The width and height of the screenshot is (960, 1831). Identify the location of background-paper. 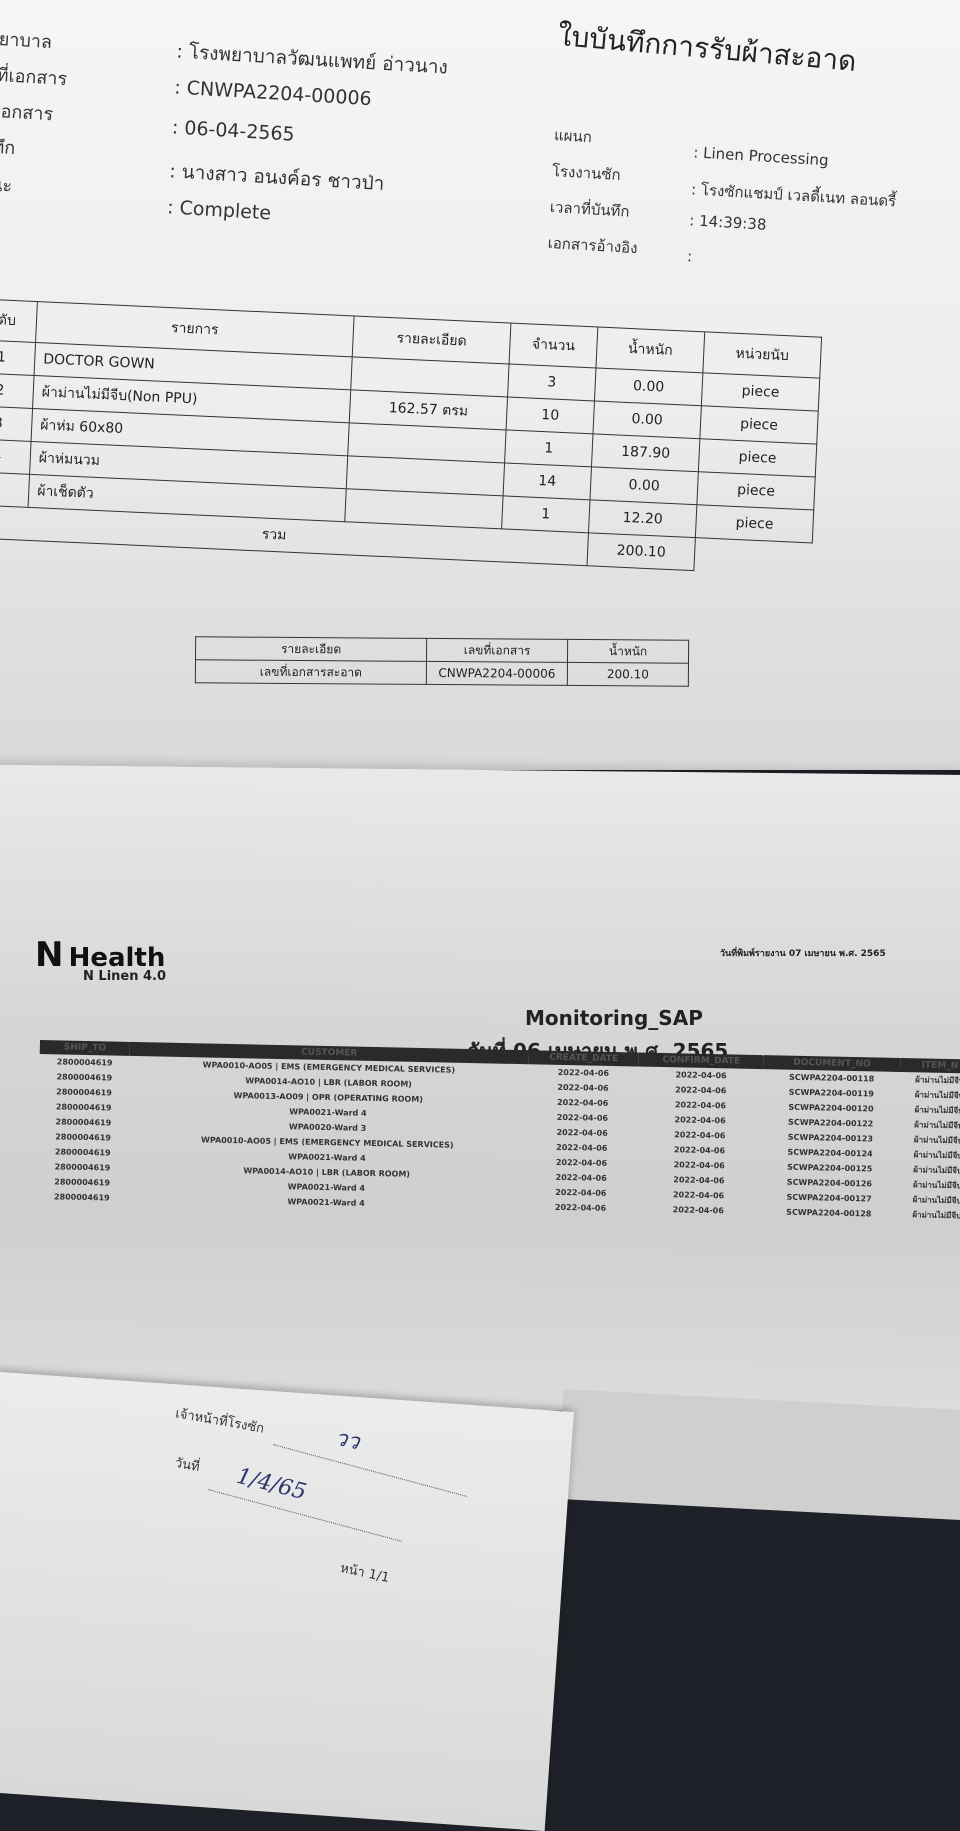
(758, 1455).